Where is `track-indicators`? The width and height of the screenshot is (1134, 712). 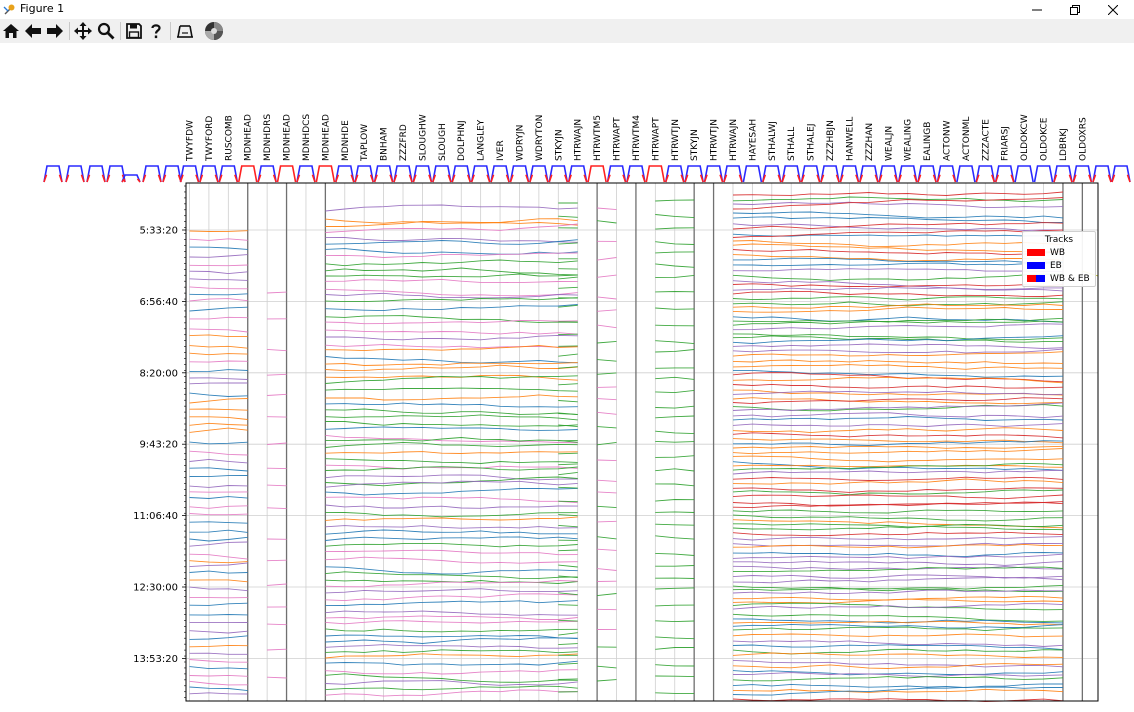 track-indicators is located at coordinates (587, 174).